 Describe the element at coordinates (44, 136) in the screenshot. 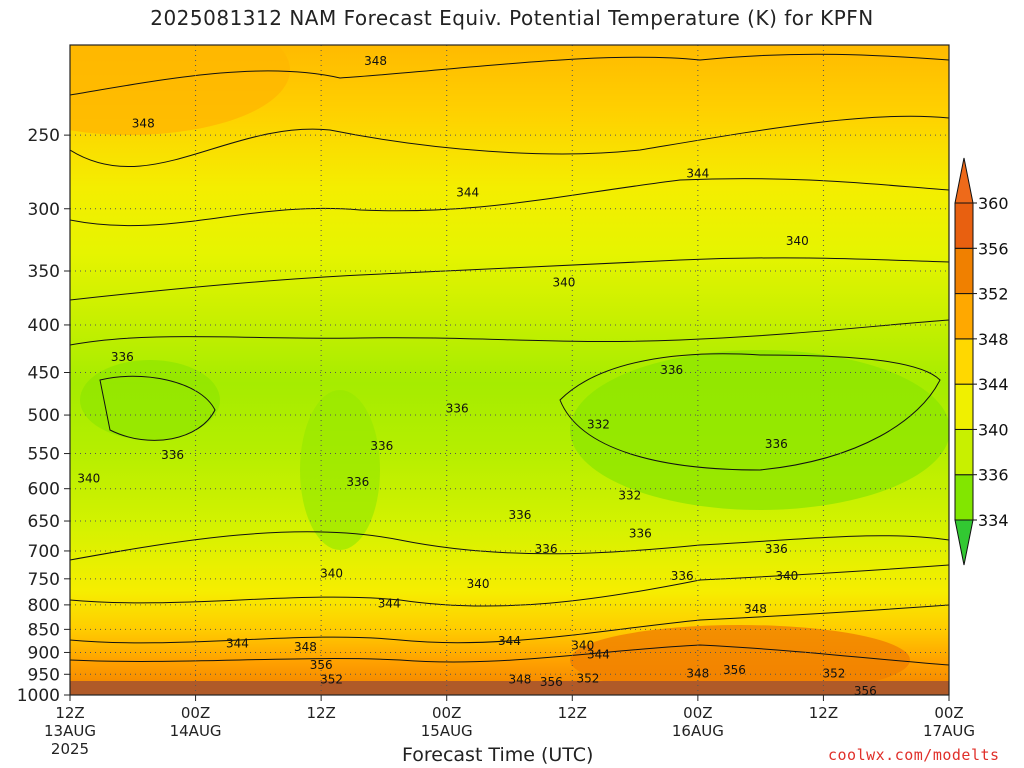

I see `y-tick-label: 250` at that location.